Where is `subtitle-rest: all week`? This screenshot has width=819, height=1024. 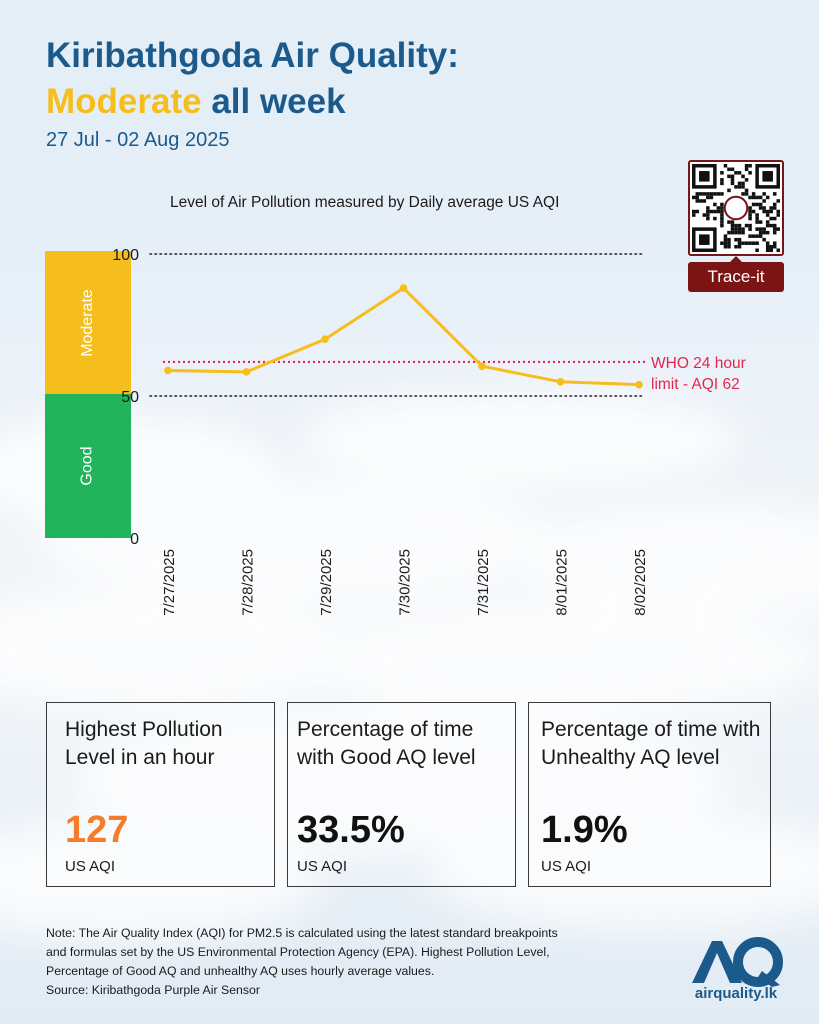 subtitle-rest: all week is located at coordinates (273, 101).